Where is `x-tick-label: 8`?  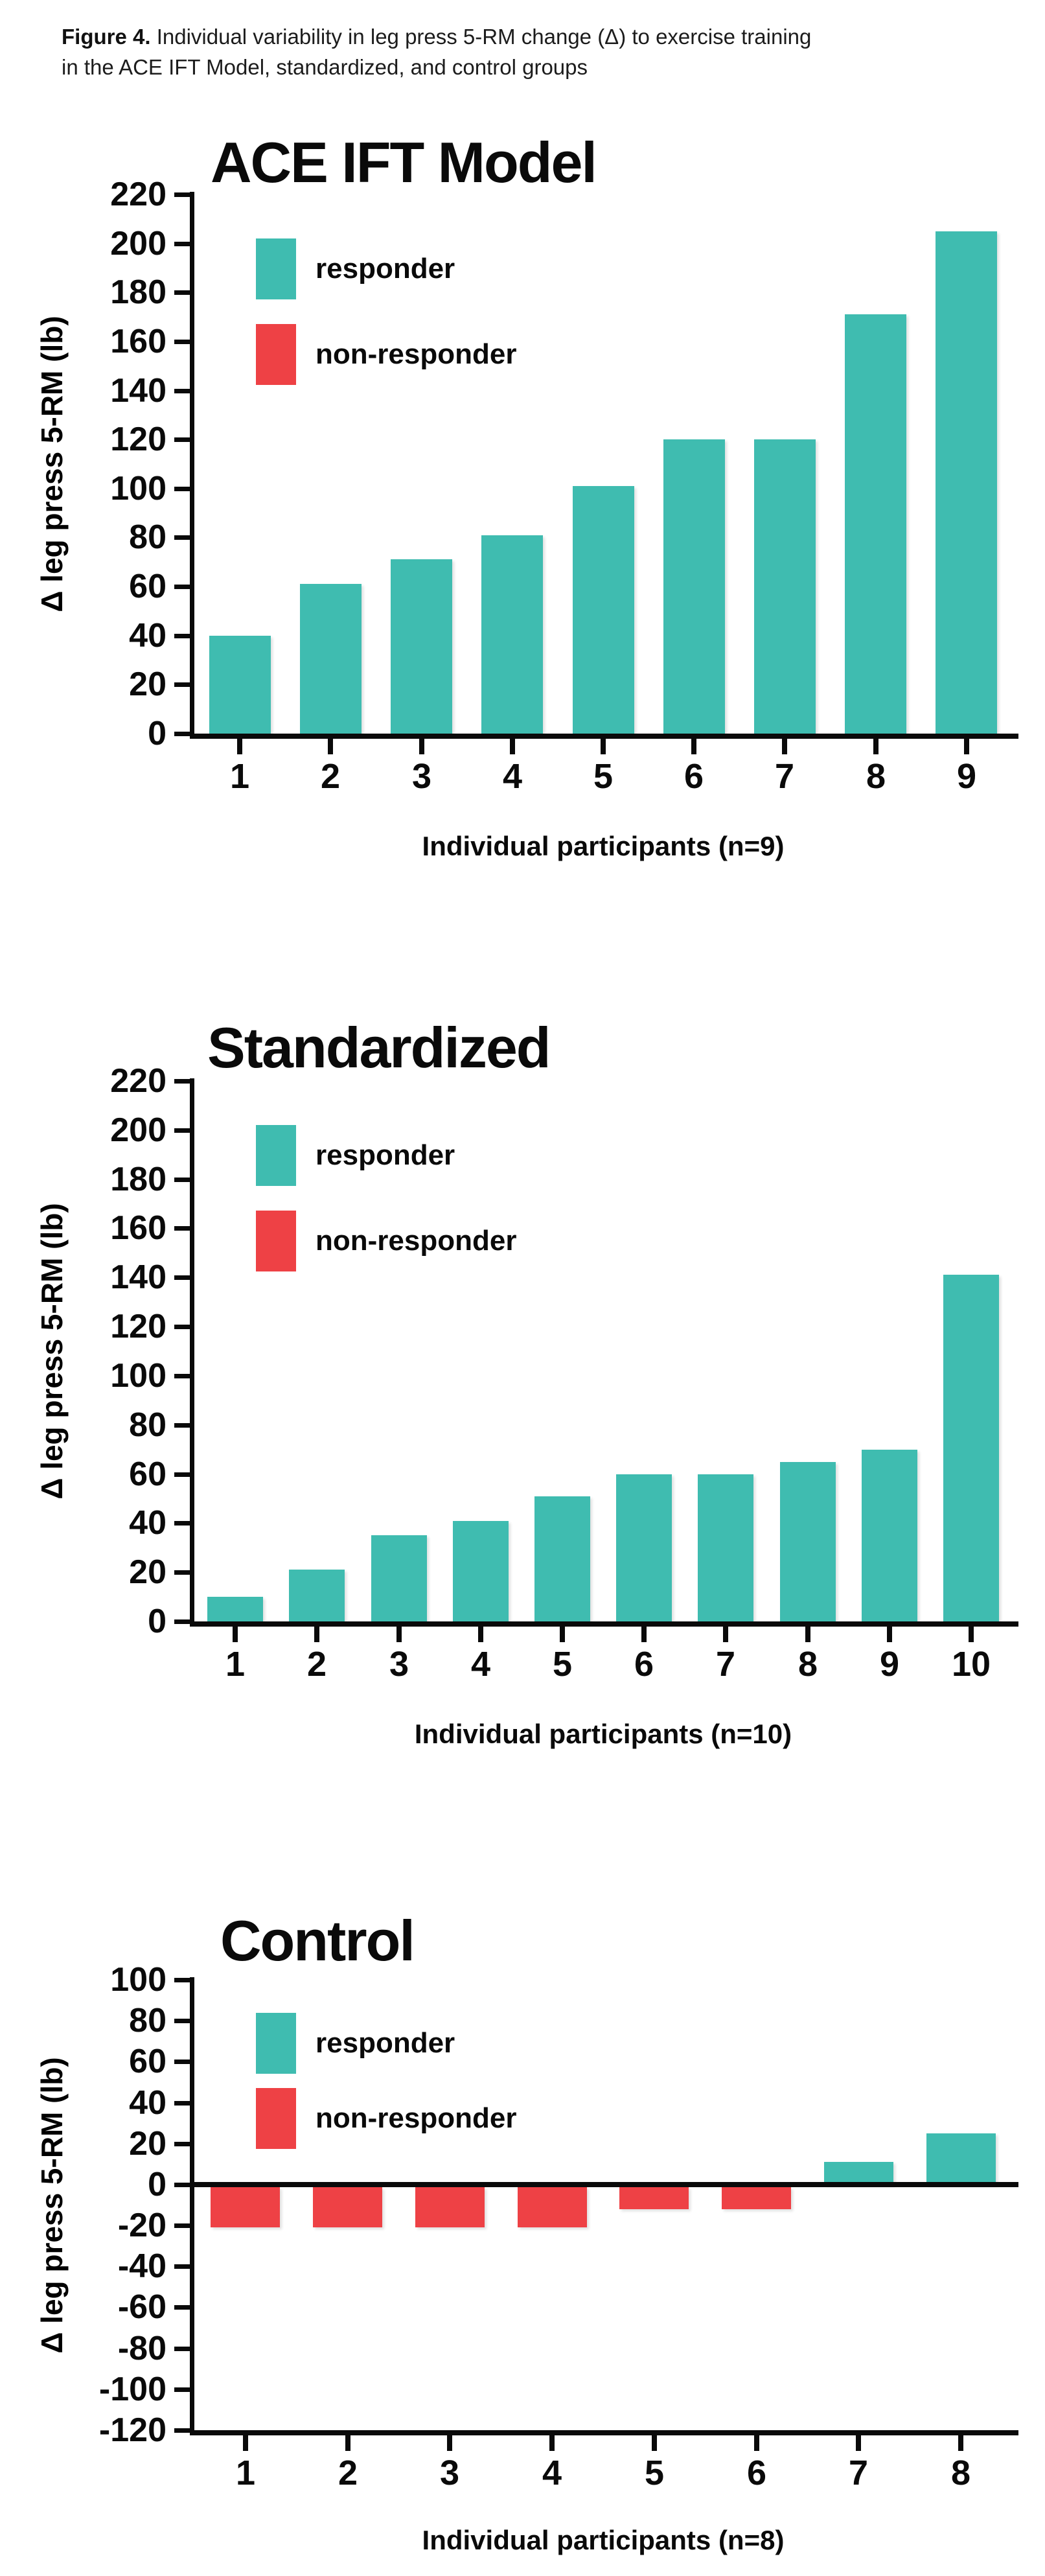
x-tick-label: 8 is located at coordinates (876, 777).